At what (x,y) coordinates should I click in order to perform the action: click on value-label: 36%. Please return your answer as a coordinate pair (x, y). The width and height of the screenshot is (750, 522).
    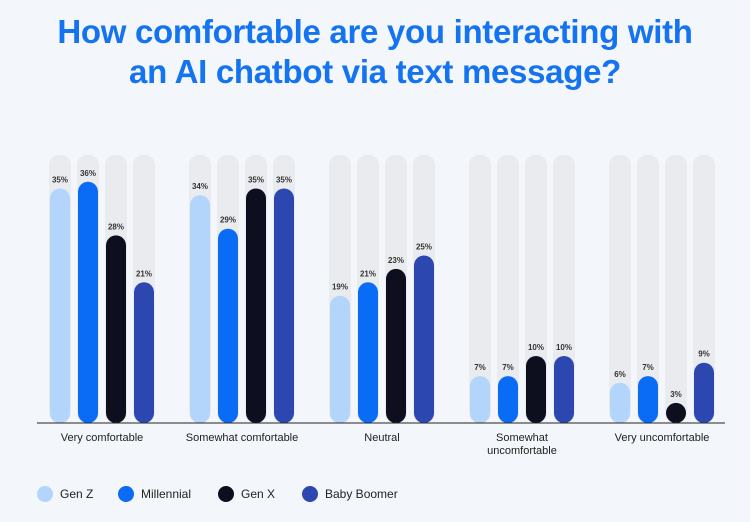
    Looking at the image, I should click on (88, 173).